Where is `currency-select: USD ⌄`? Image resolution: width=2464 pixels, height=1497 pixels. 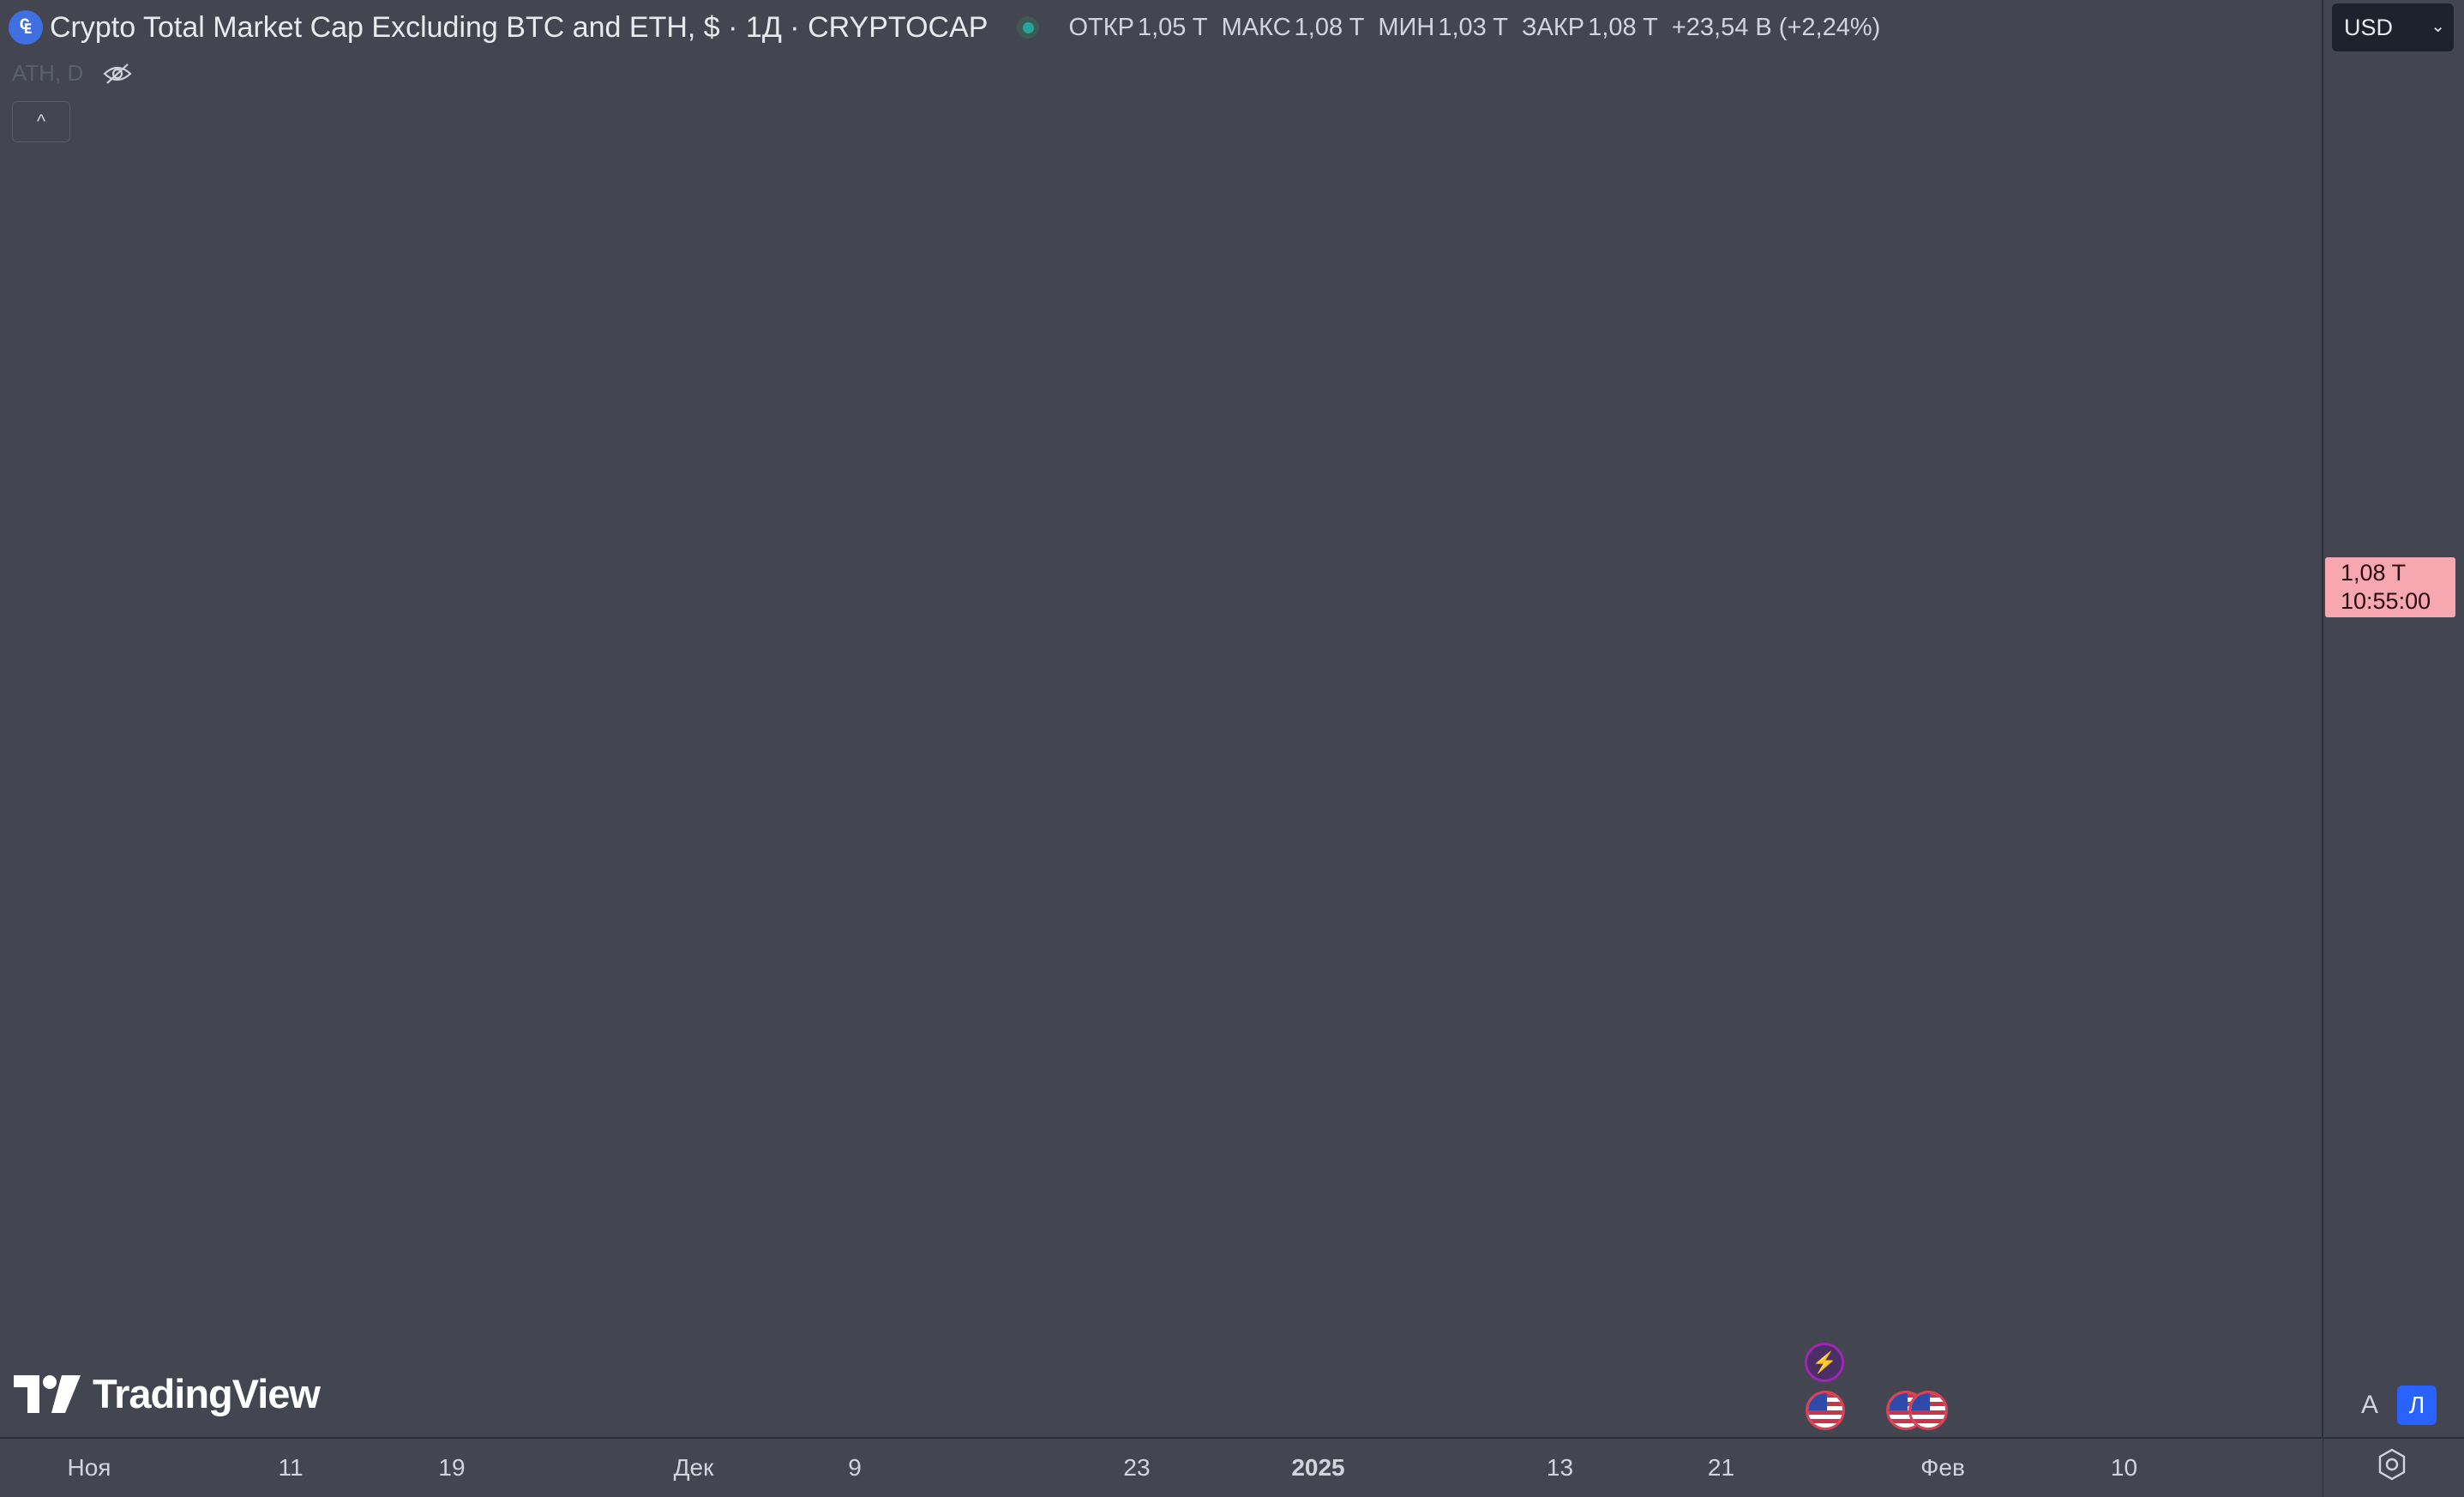
currency-select: USD ⌄ is located at coordinates (2393, 27).